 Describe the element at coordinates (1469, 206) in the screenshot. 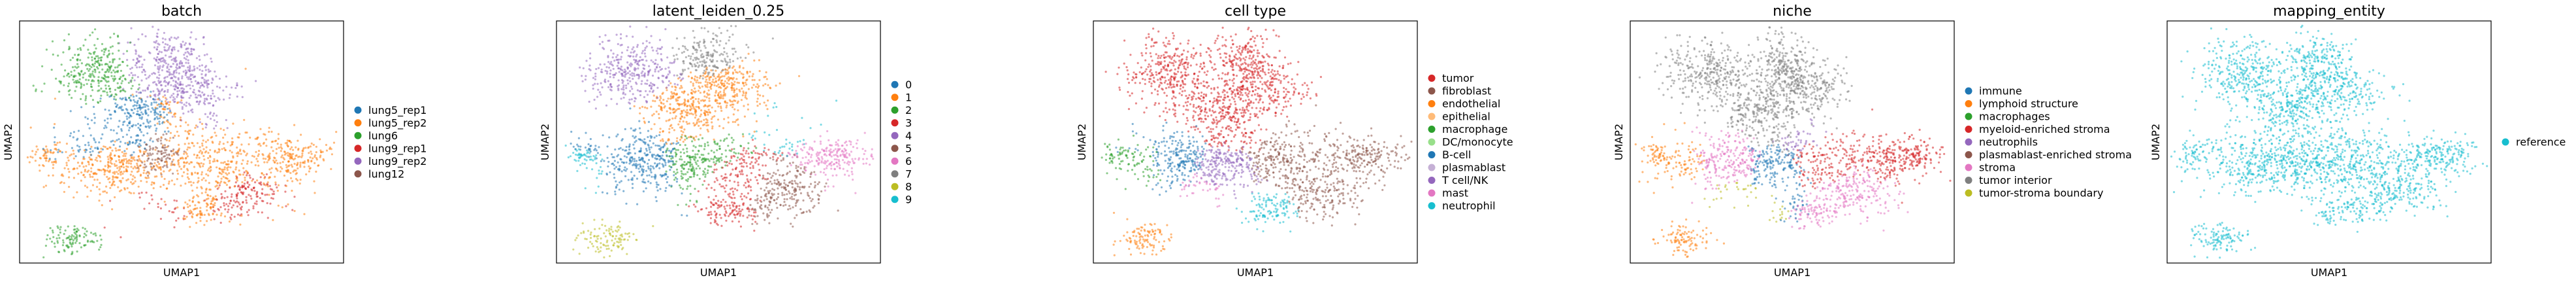

I see `legend-label: neutrophil` at that location.